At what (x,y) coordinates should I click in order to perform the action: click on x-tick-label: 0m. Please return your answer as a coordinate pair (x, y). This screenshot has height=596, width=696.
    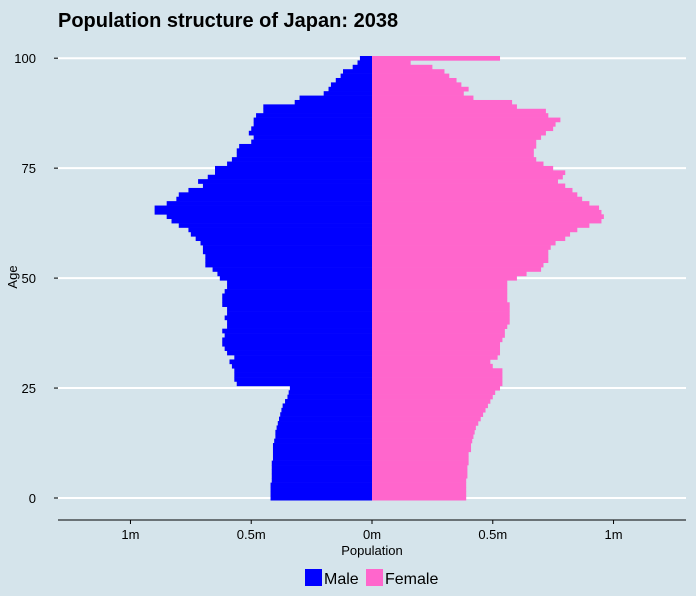
    Looking at the image, I should click on (372, 534).